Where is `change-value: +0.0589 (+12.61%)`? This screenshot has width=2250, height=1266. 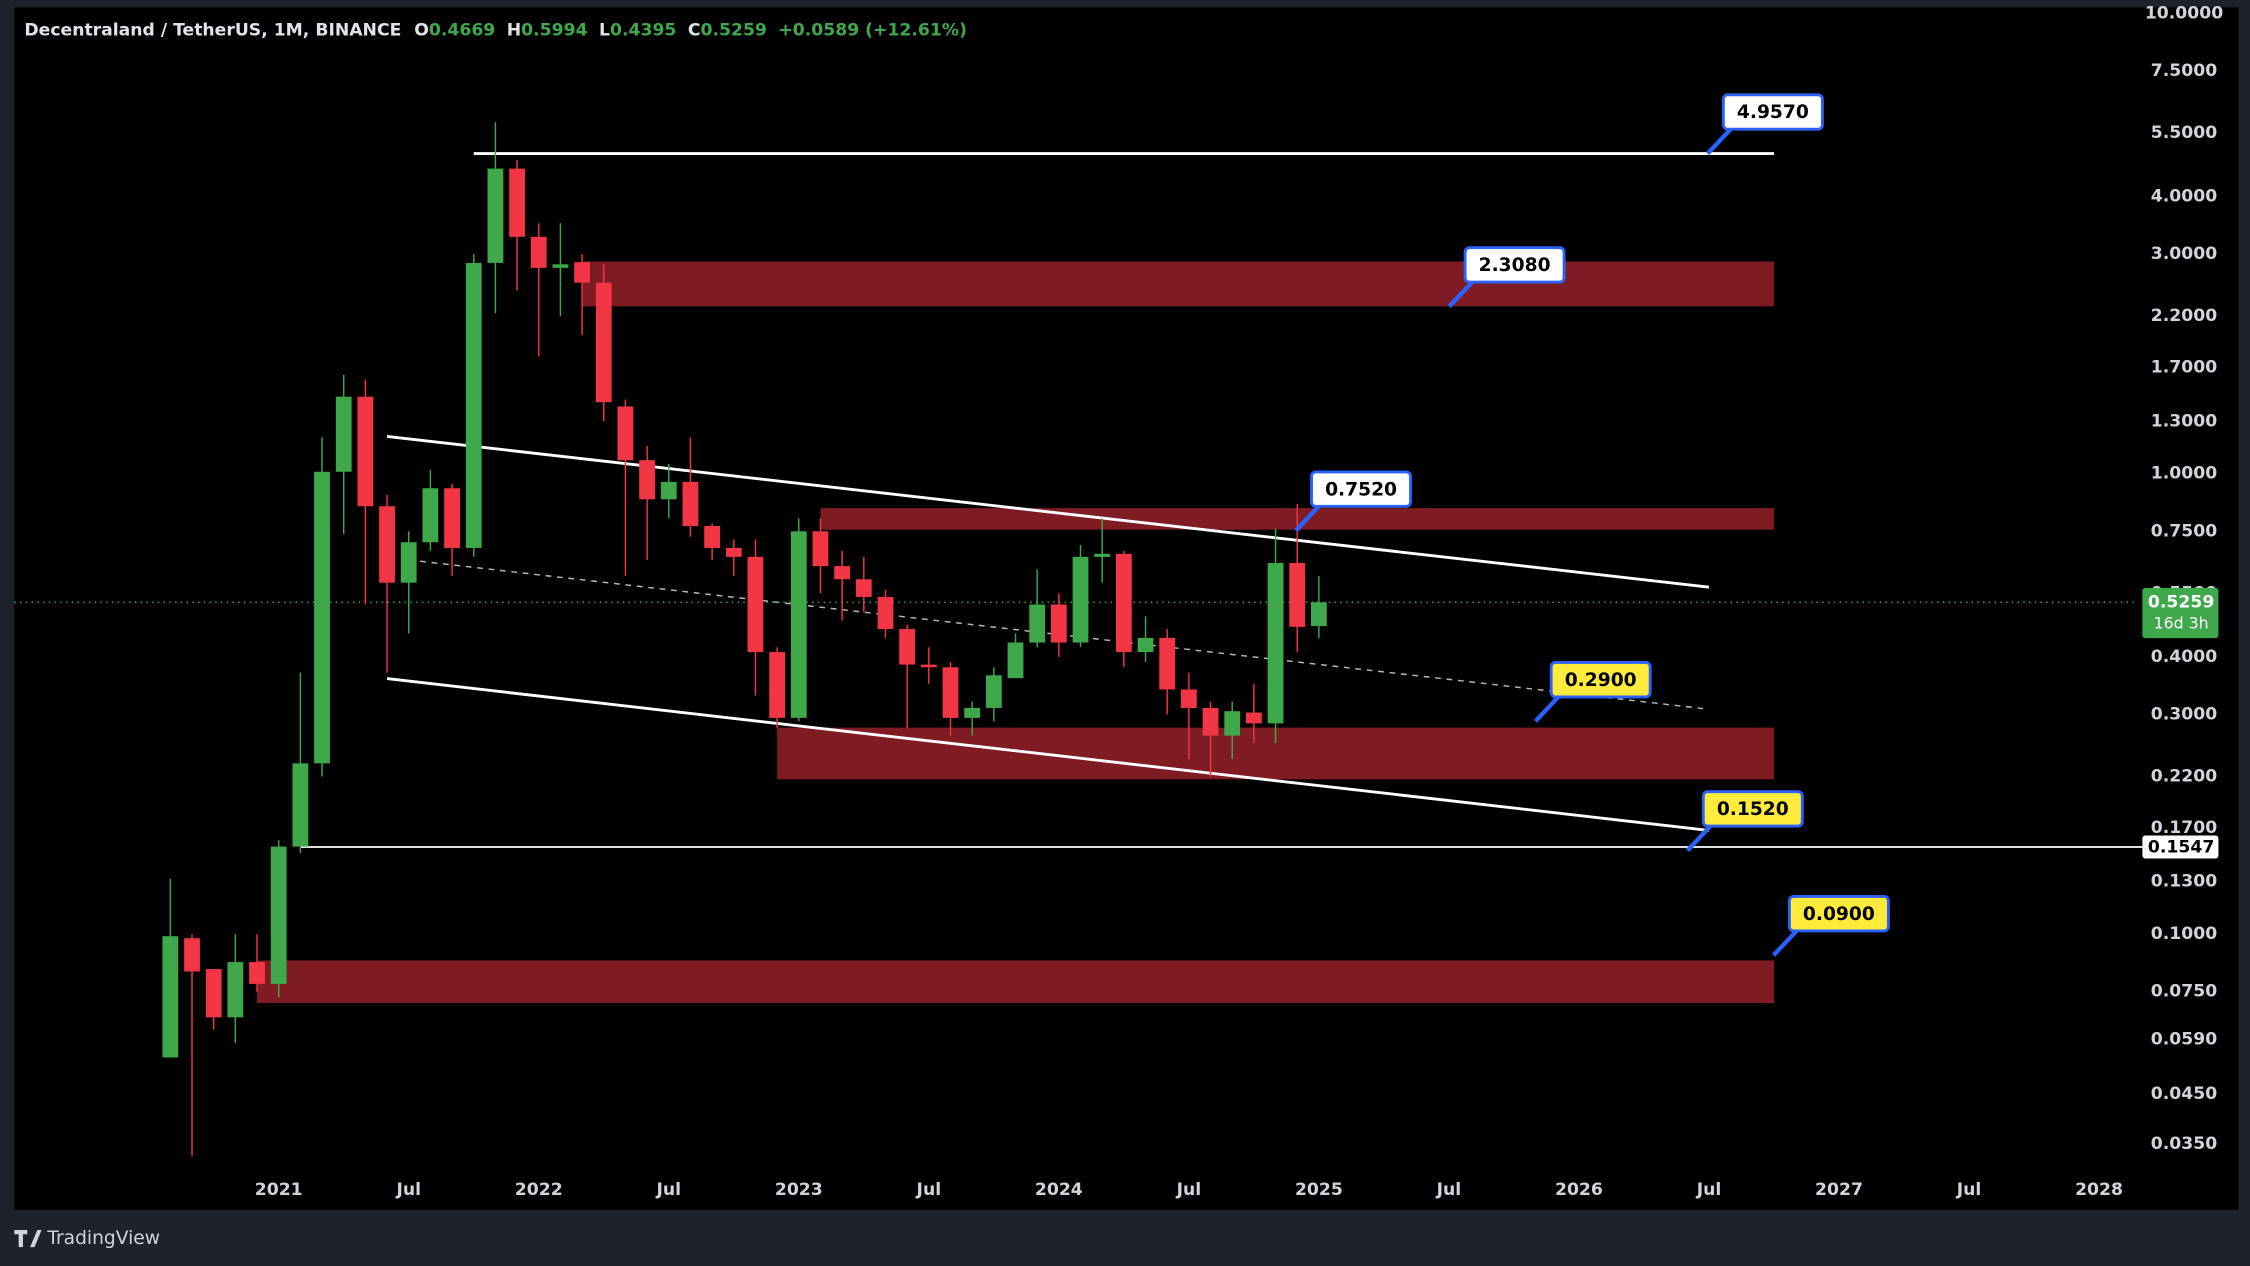
change-value: +0.0589 (+12.61%) is located at coordinates (872, 30).